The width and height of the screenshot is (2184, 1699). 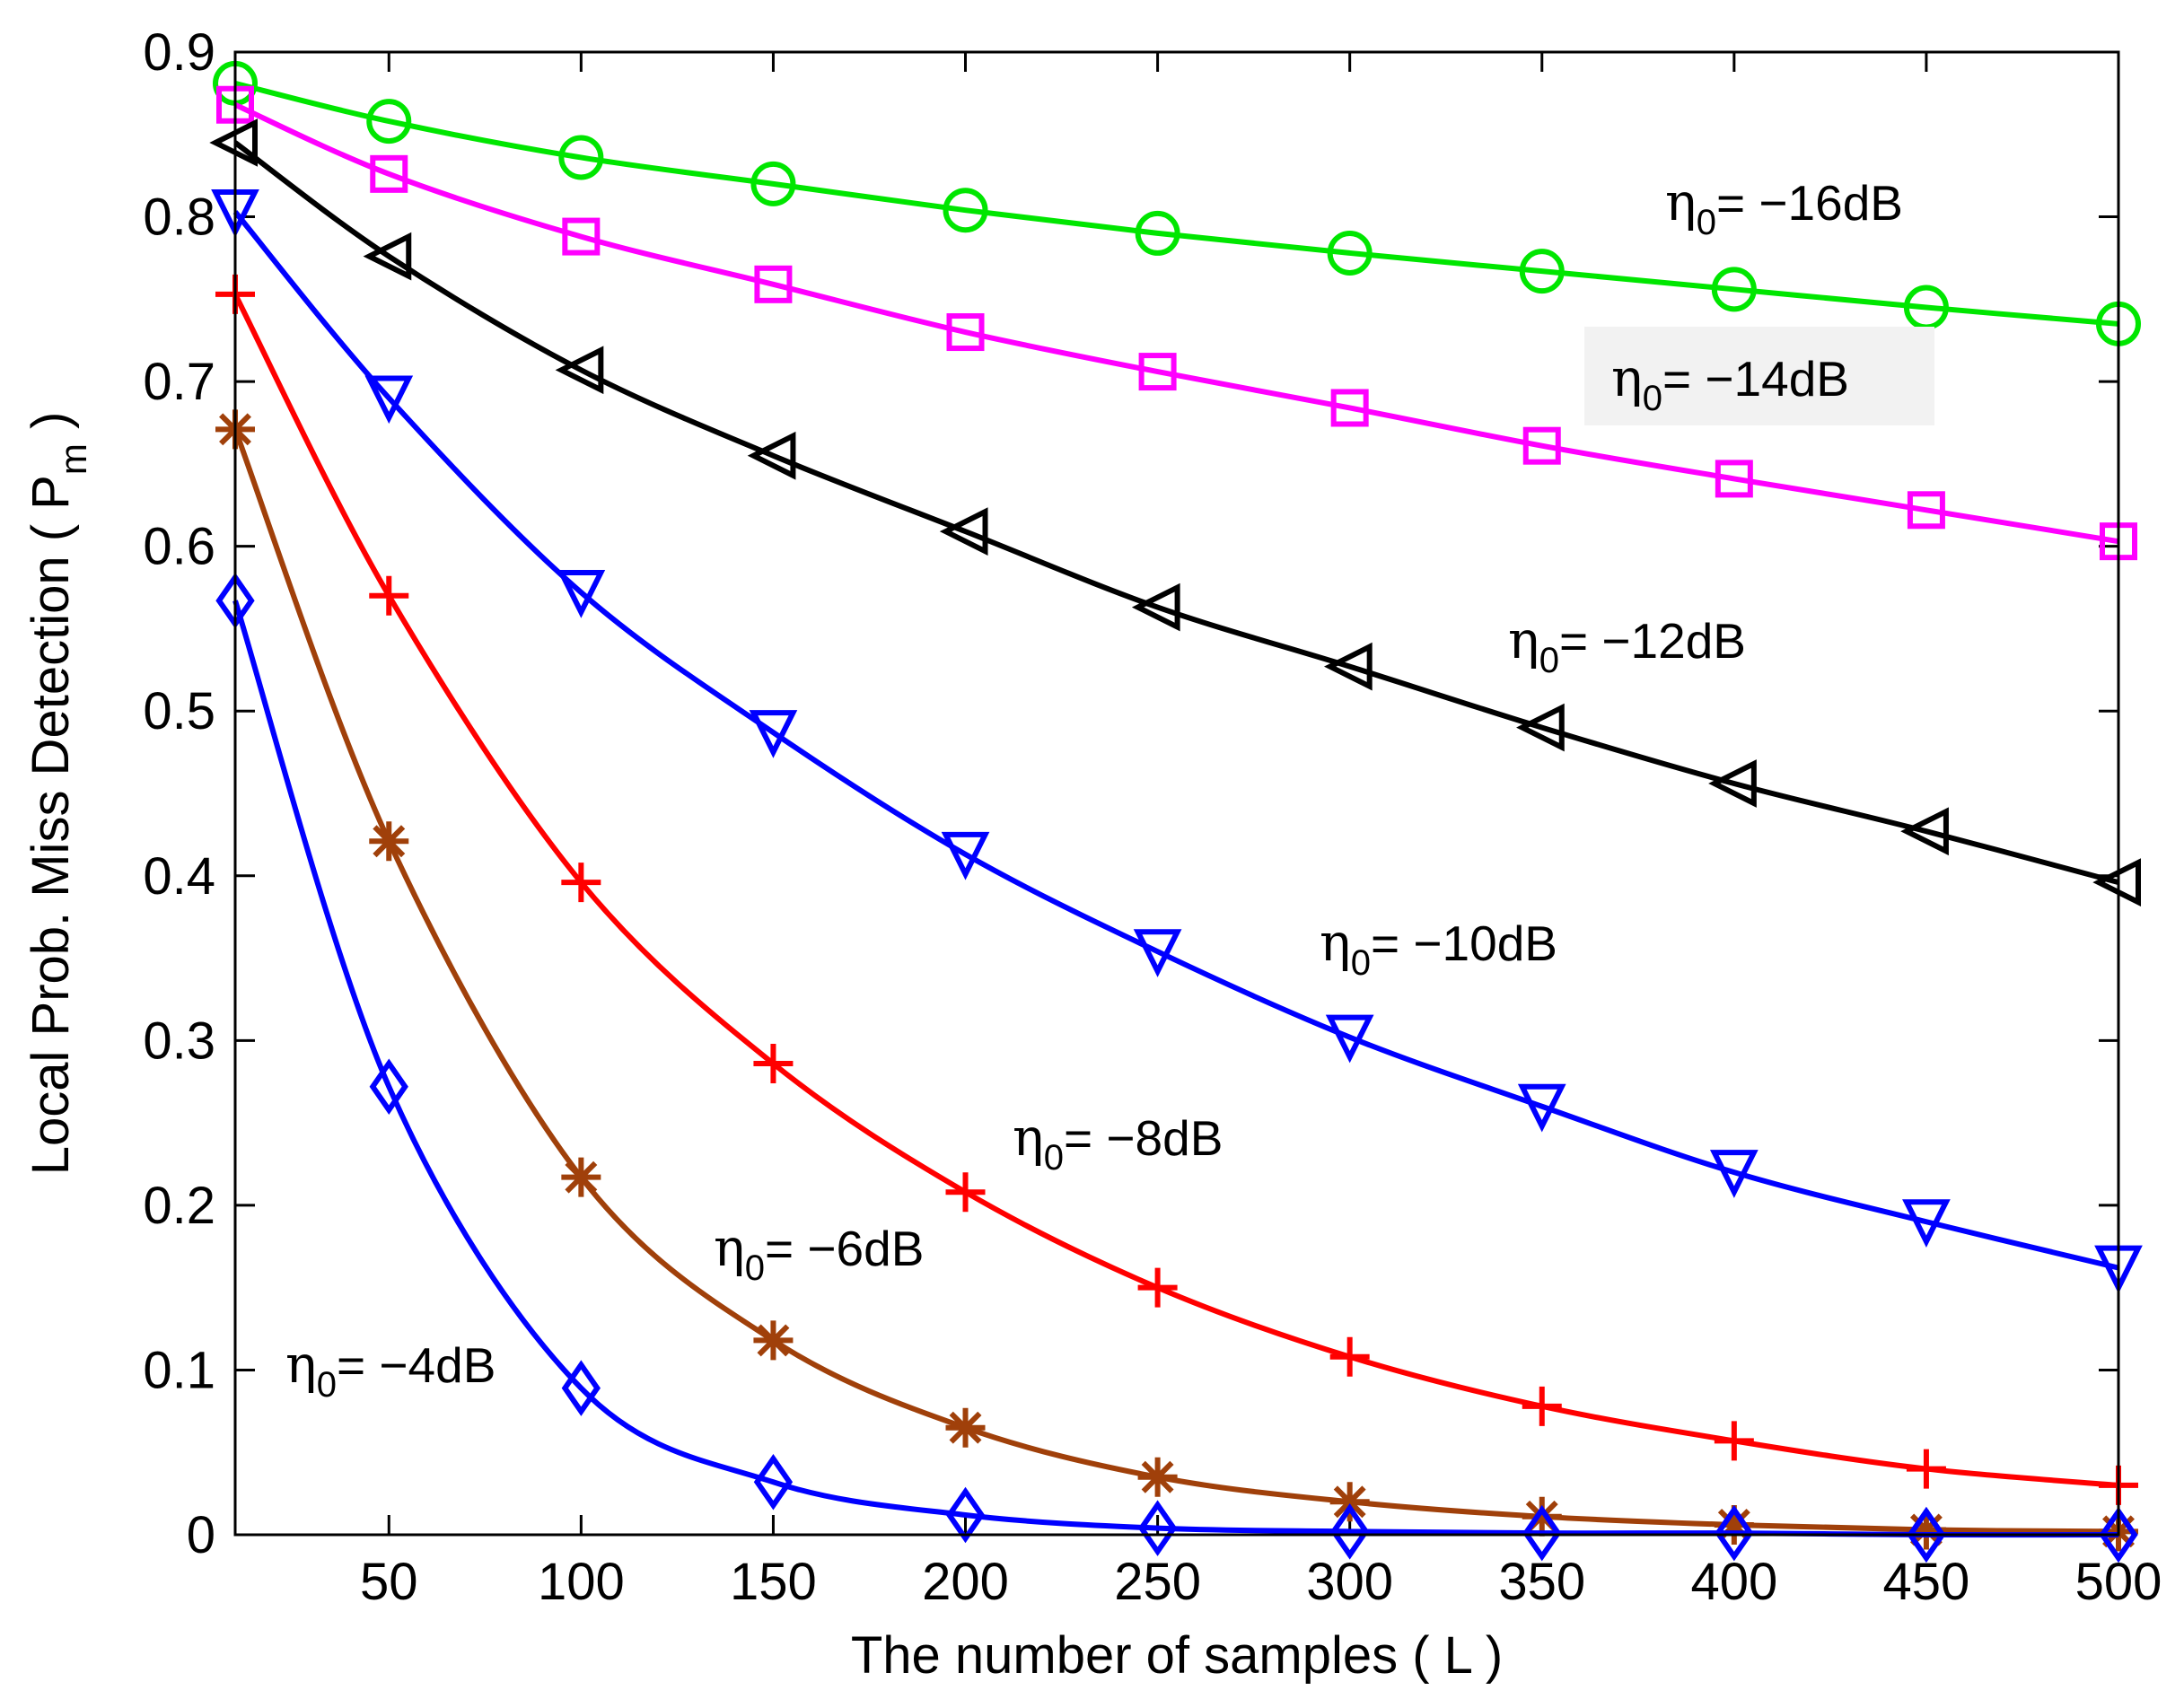 What do you see at coordinates (179, 52) in the screenshot?
I see `y-tick-label: 0.9` at bounding box center [179, 52].